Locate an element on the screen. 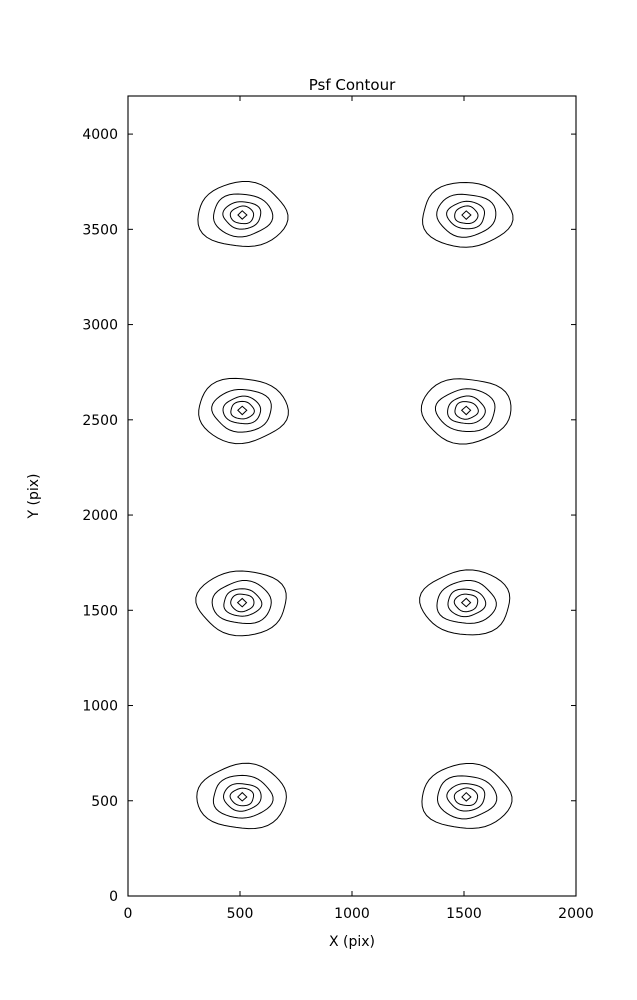  y-tick-label: 3500 is located at coordinates (100, 230).